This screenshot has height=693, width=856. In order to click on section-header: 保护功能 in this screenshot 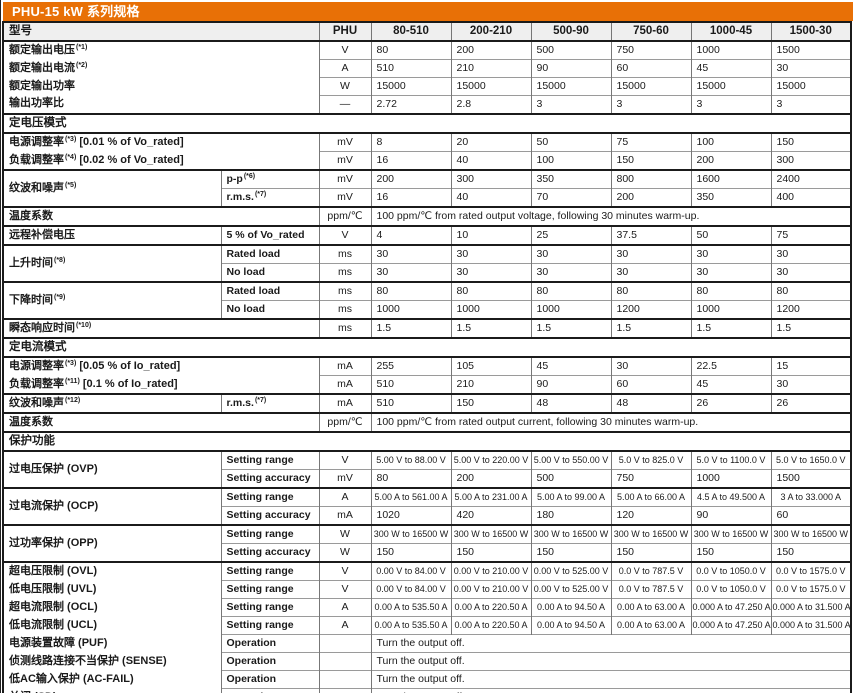, I will do `click(427, 441)`.